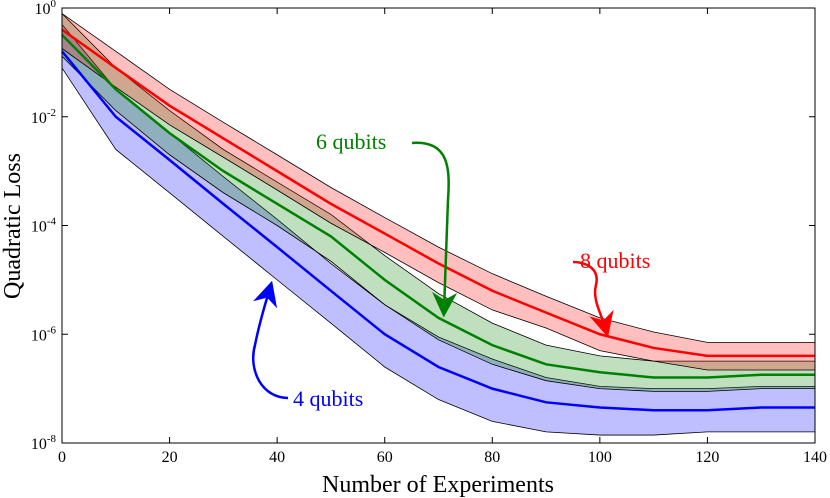  What do you see at coordinates (46, 9) in the screenshot?
I see `y-tick-label: 10⁰` at bounding box center [46, 9].